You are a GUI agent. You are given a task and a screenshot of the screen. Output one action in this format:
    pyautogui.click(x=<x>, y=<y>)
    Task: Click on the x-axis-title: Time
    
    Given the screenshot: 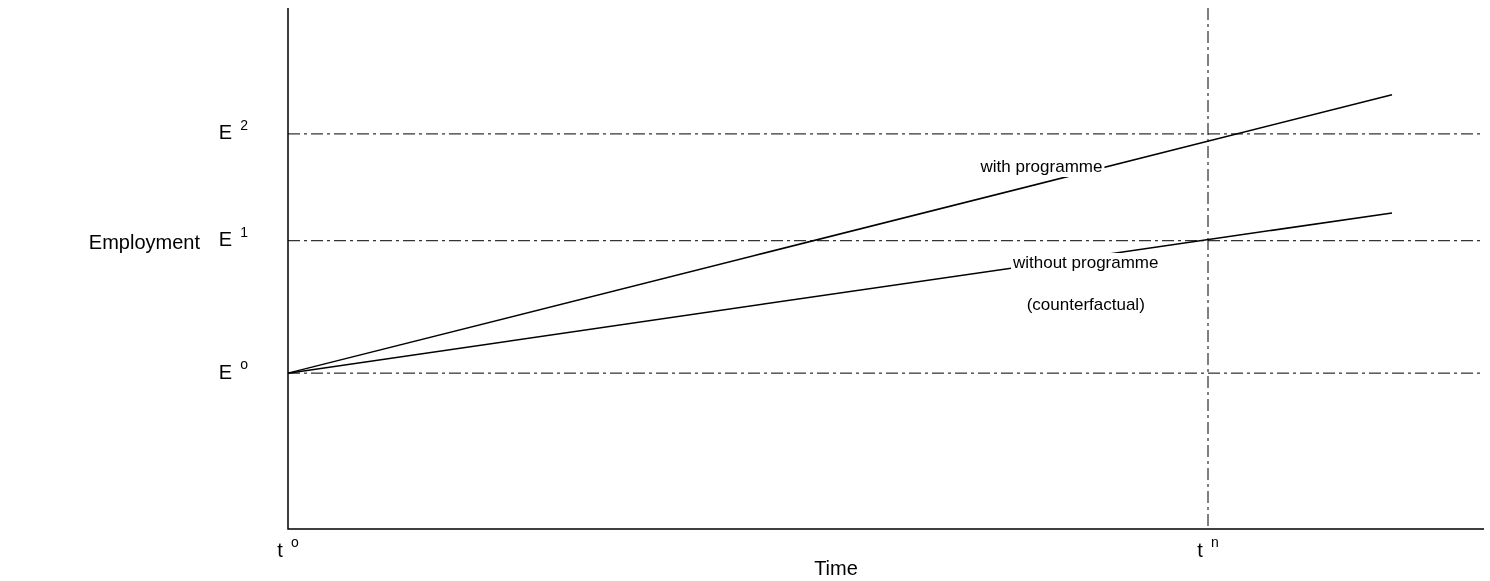 What is the action you would take?
    pyautogui.click(x=836, y=567)
    